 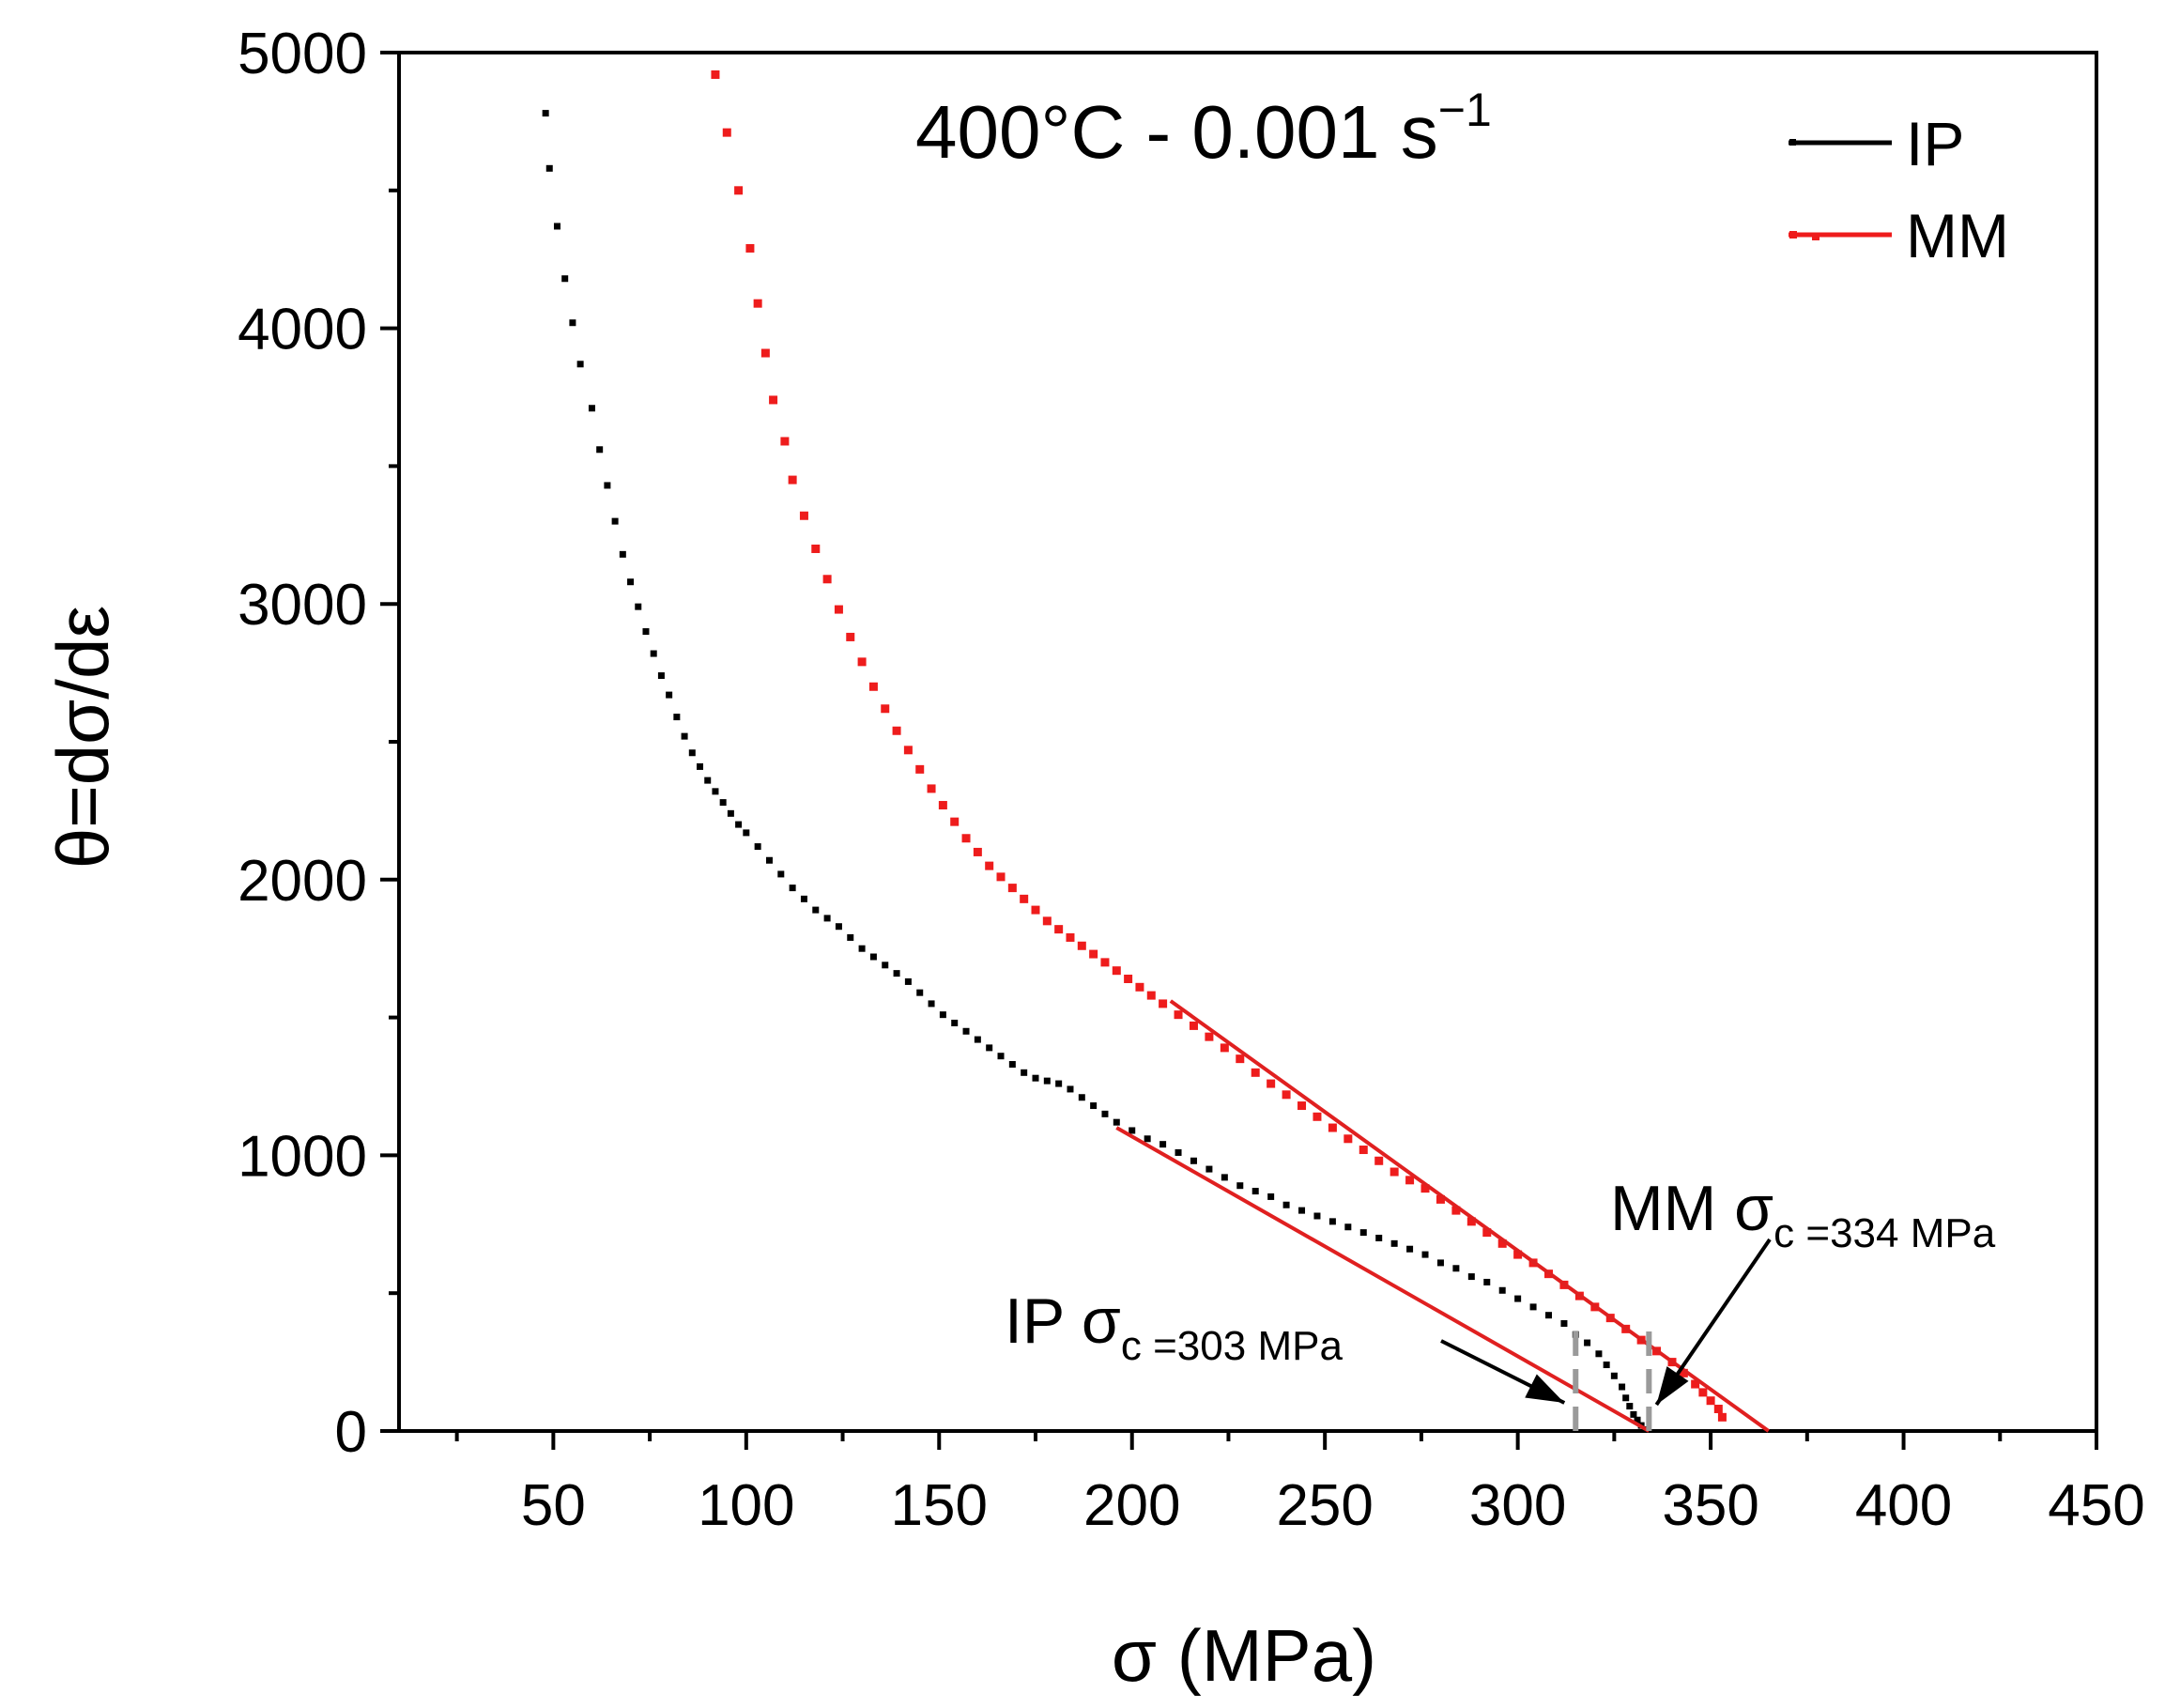 I want to click on x-tick-label: 300, so click(x=1517, y=1505).